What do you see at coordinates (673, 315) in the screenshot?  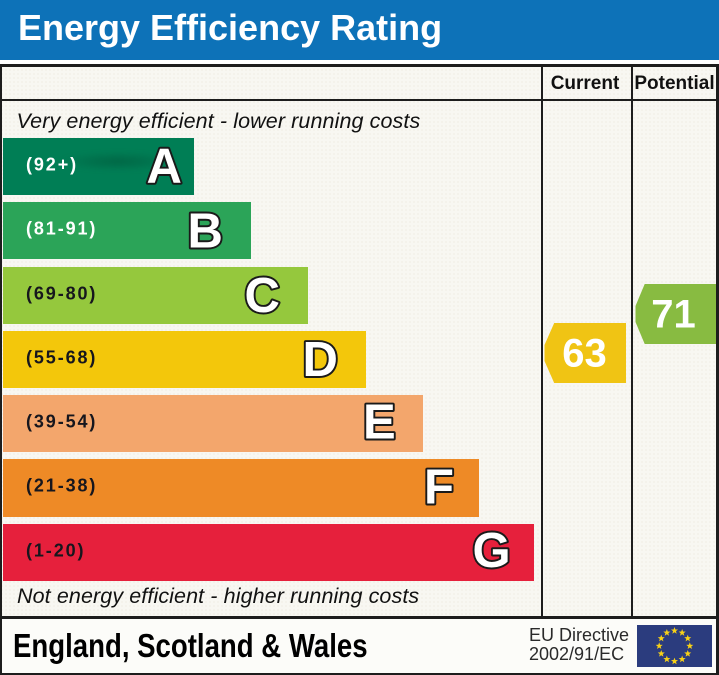 I see `svg-text: 71` at bounding box center [673, 315].